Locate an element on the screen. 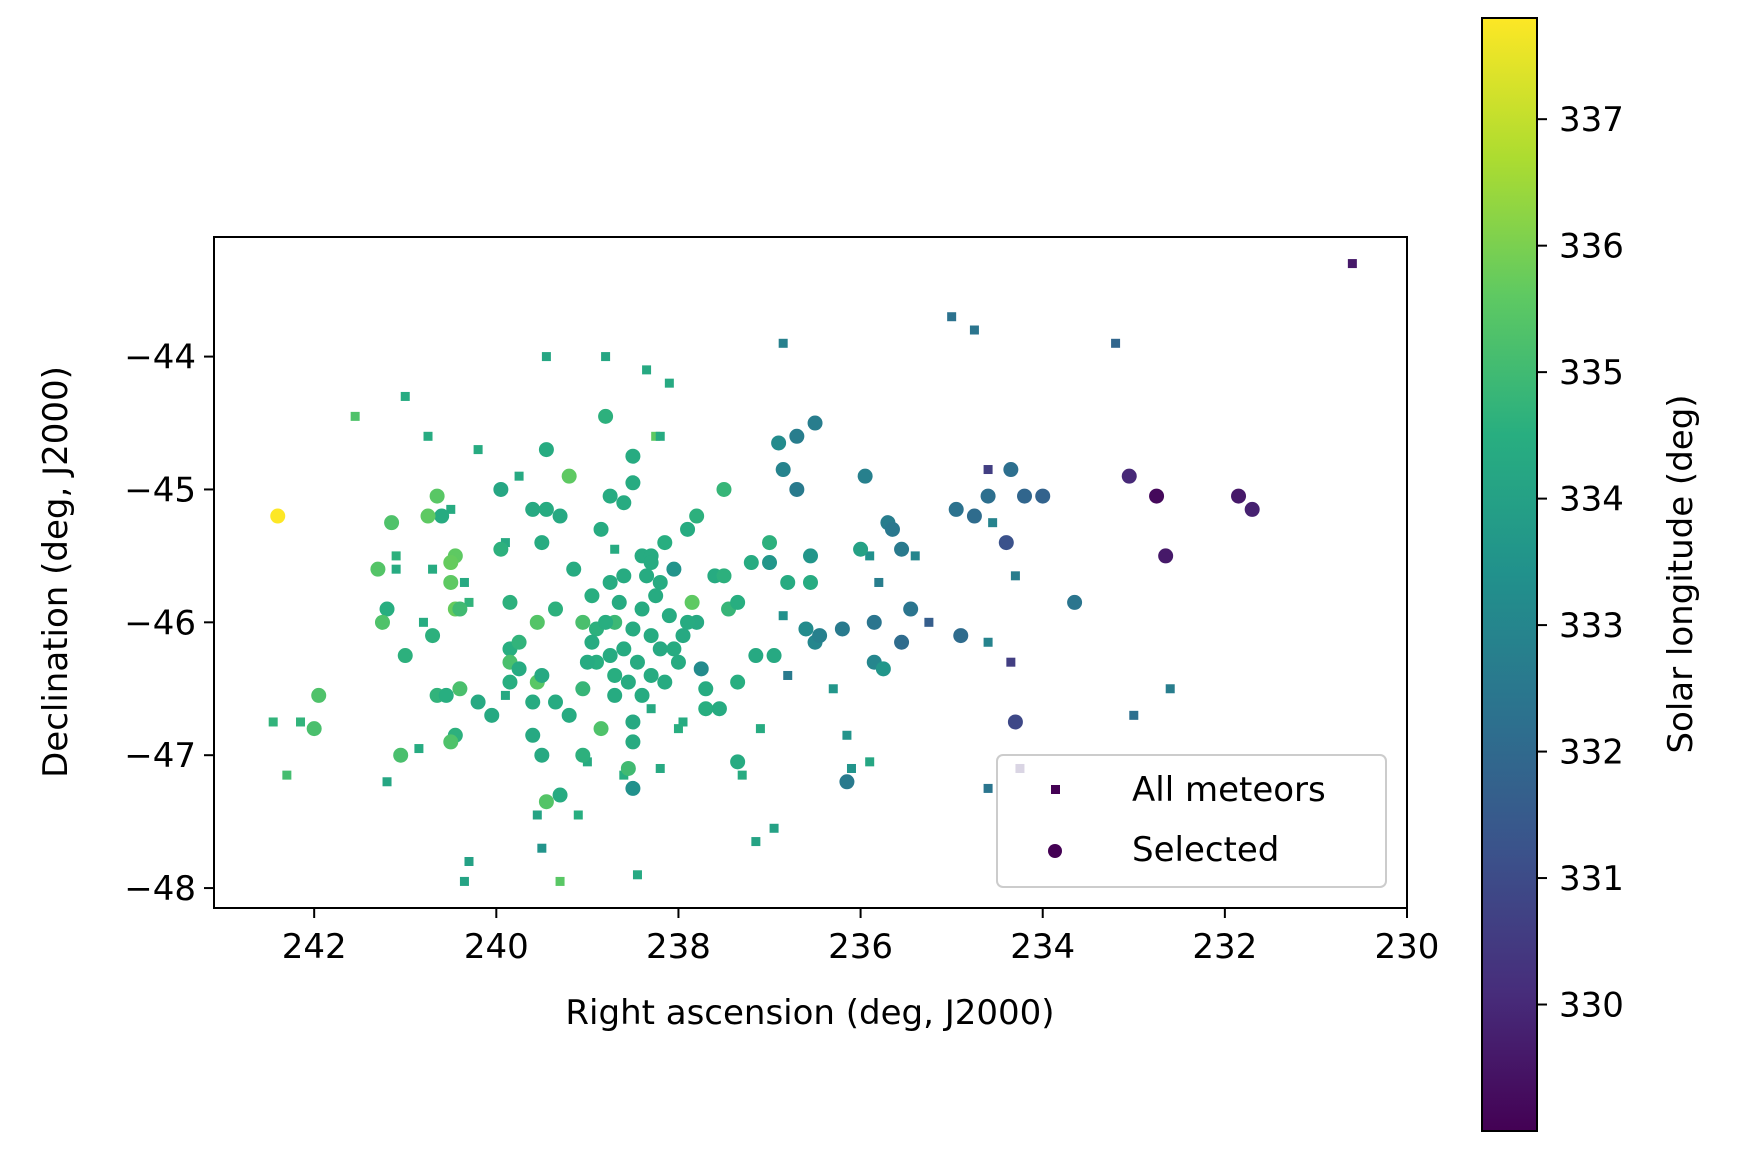 The image size is (1737, 1155). colorbar-tick-label: 337 is located at coordinates (1591, 120).